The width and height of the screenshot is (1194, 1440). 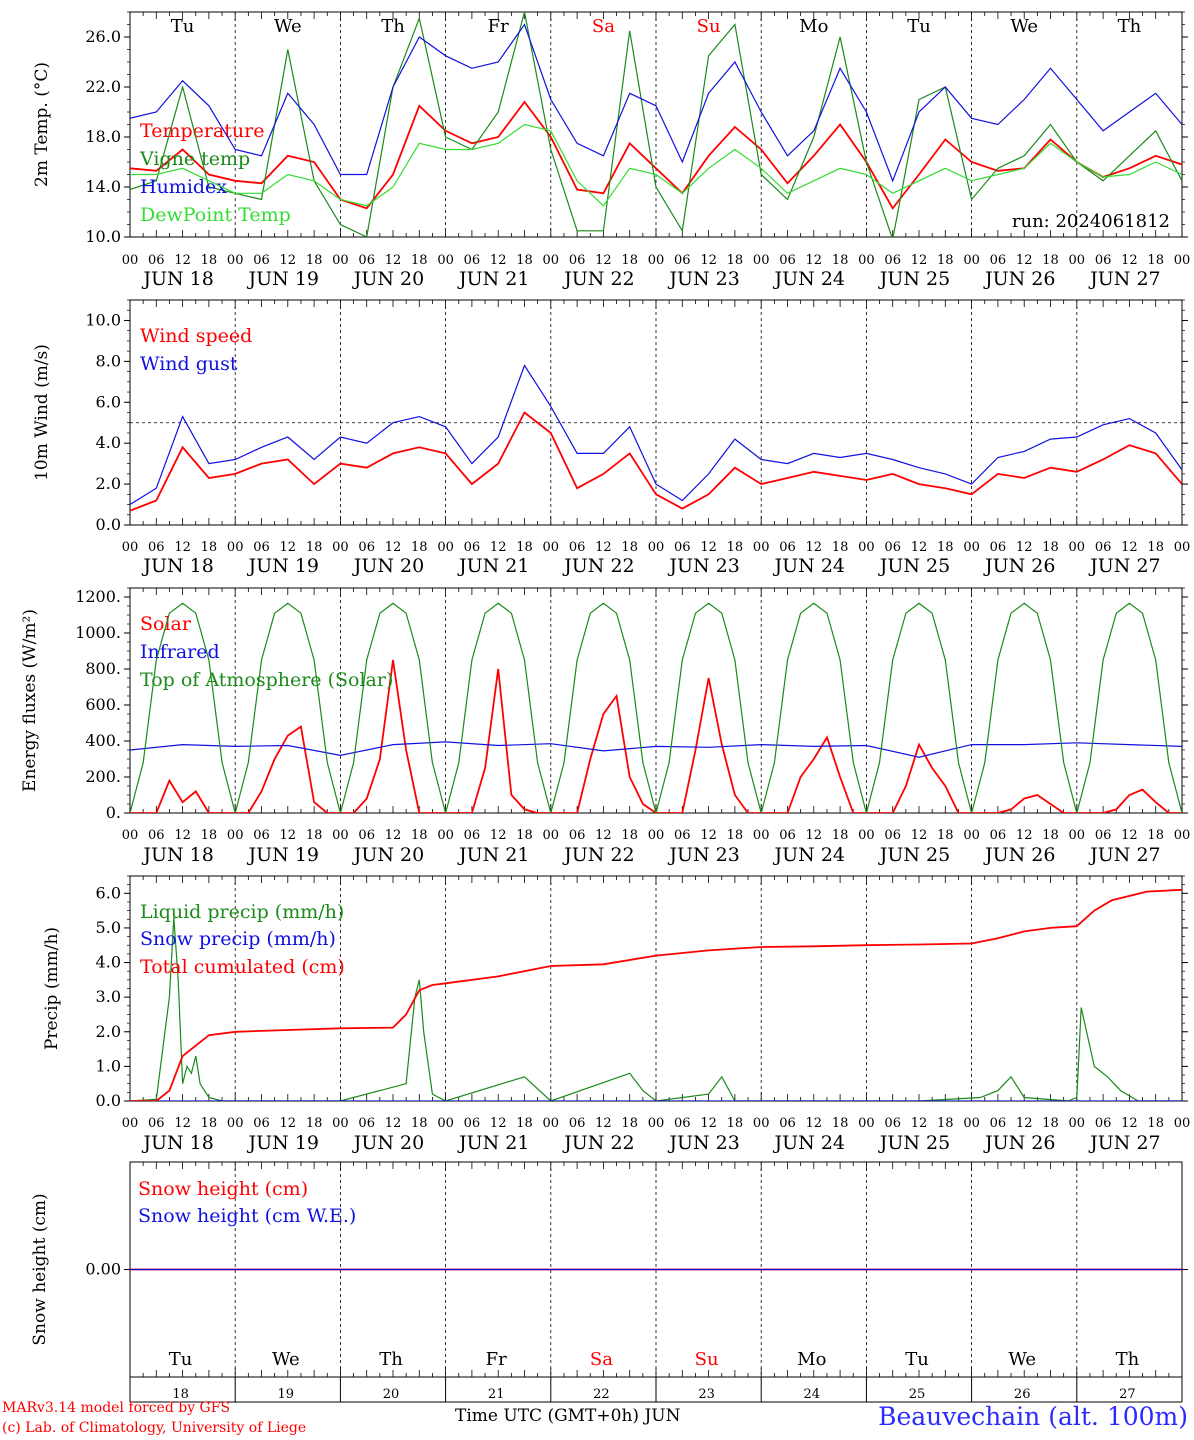 I want to click on y-tick-label: 200., so click(x=103, y=776).